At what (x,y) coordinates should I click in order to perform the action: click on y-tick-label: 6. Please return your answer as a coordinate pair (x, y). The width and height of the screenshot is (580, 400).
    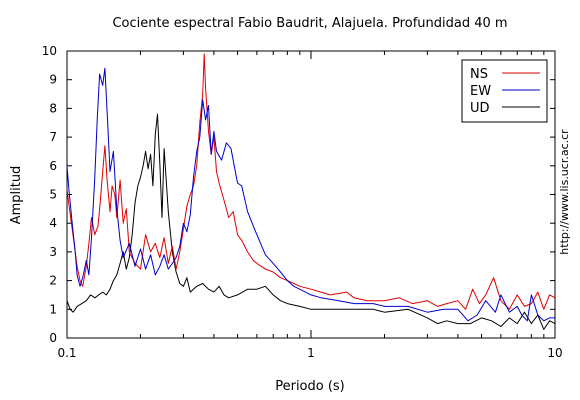
    Looking at the image, I should click on (53, 166).